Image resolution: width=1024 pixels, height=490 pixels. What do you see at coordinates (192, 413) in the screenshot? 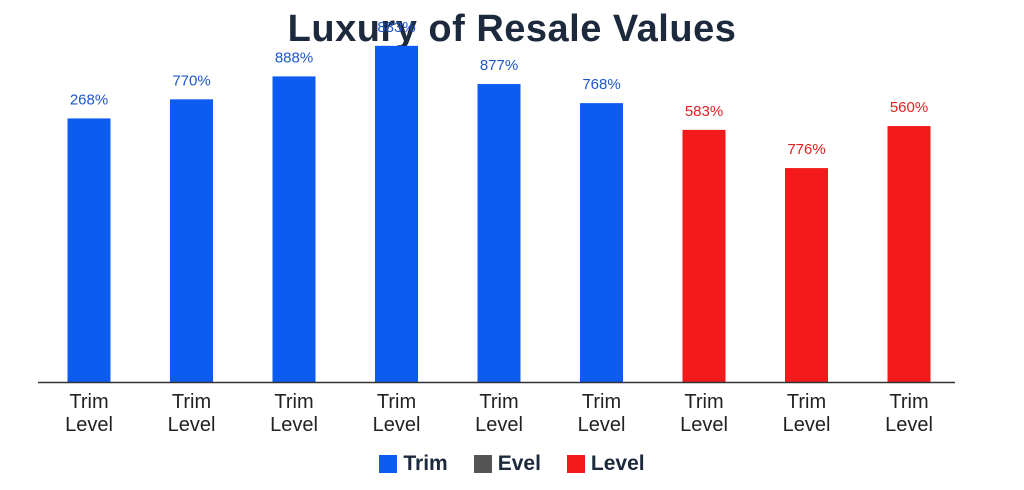
I see `x-tick-label-2: Trim Level` at bounding box center [192, 413].